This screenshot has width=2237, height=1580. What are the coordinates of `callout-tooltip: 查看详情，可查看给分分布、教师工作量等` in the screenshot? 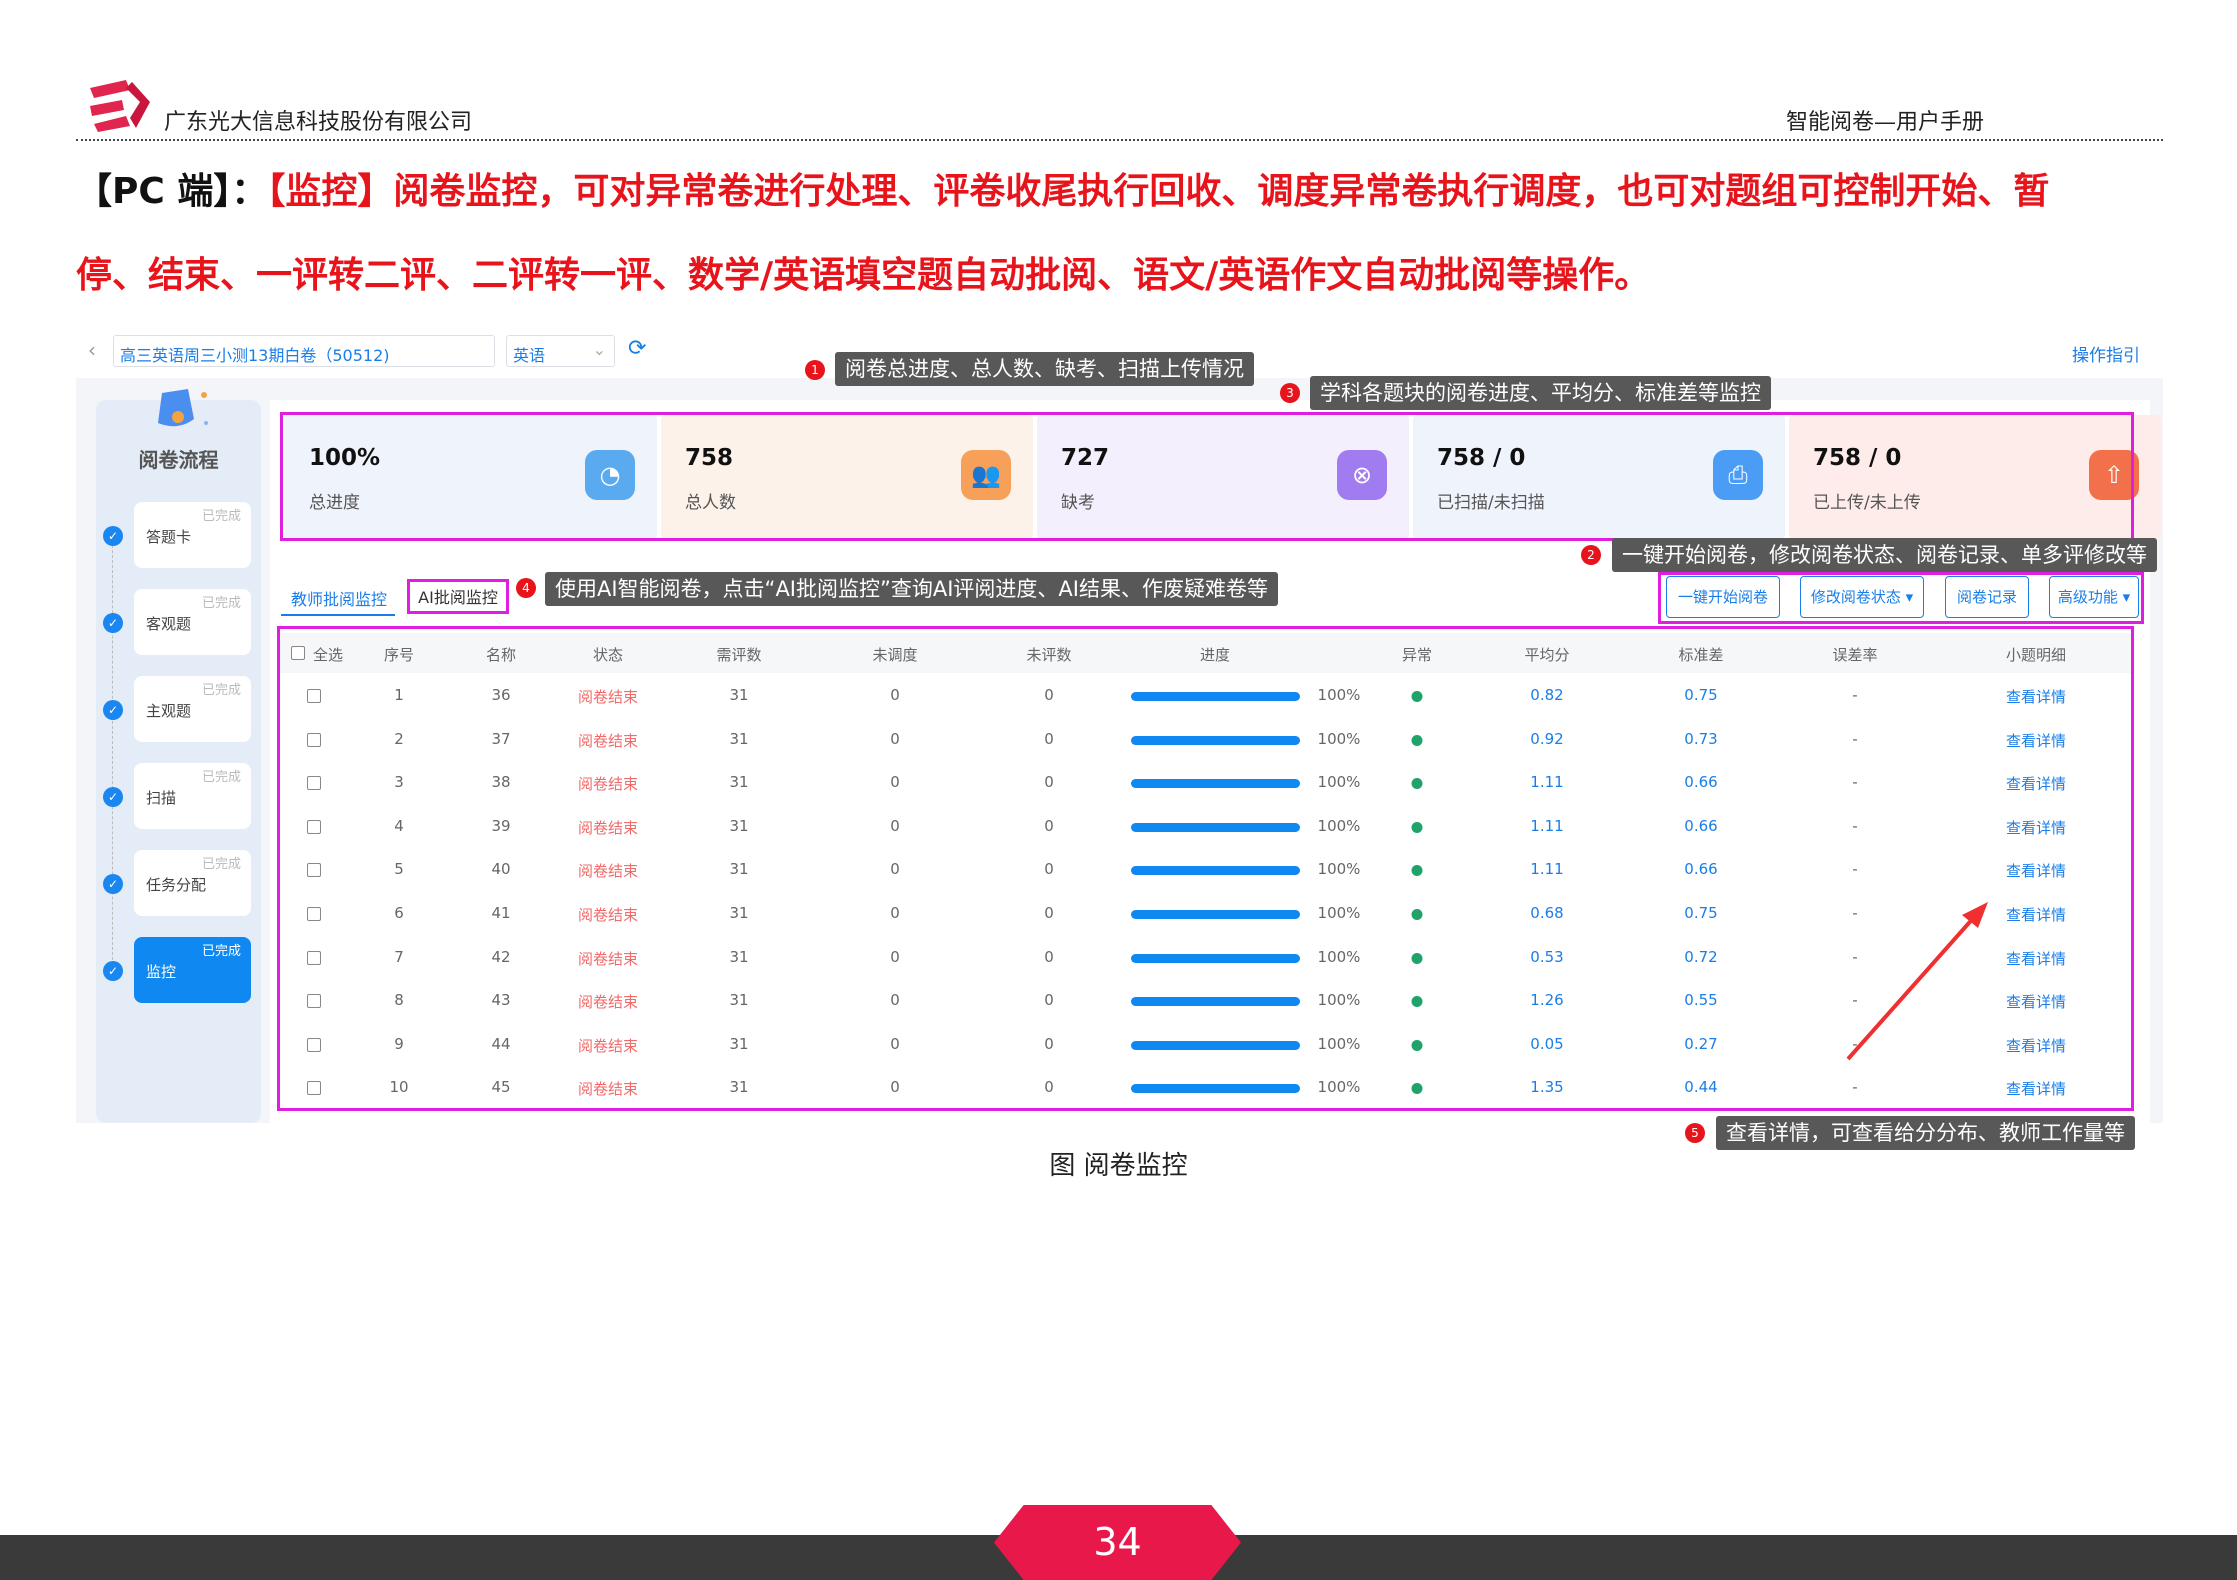 It's located at (1925, 1133).